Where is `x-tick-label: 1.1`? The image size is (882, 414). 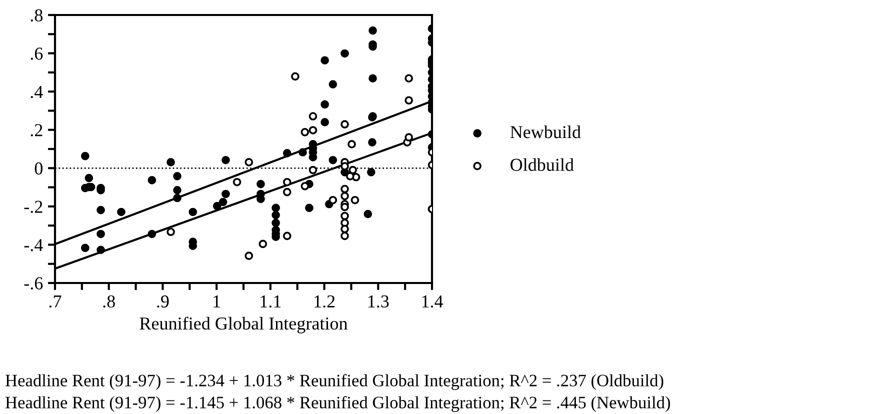
x-tick-label: 1.1 is located at coordinates (270, 301).